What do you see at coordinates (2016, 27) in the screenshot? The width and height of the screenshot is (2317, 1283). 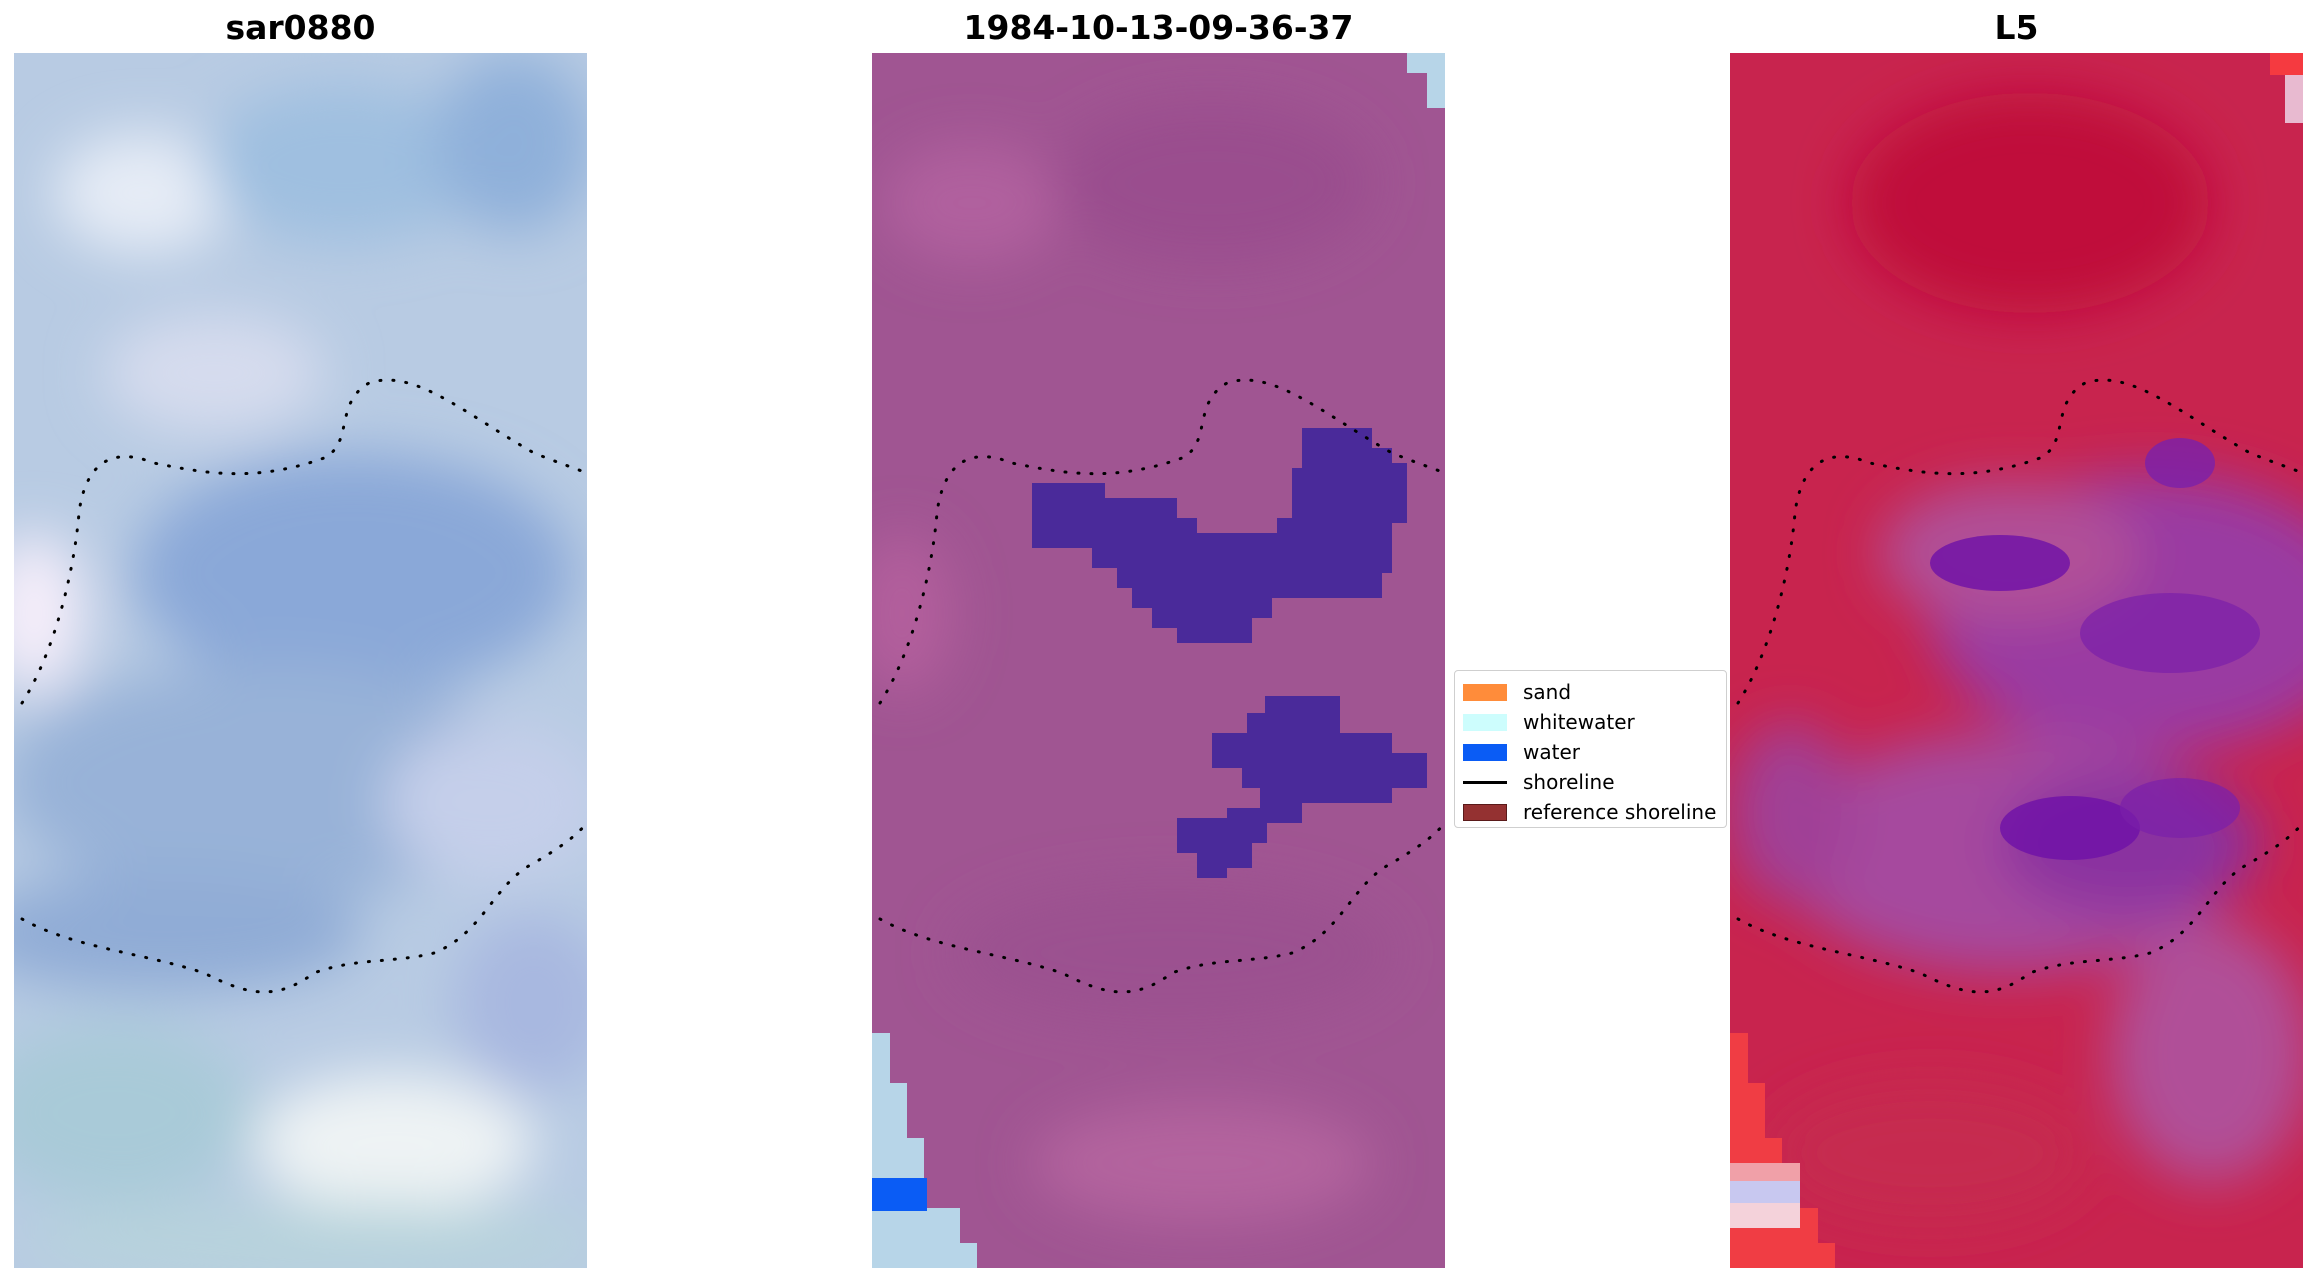 I see `panel-title-nir: L5` at bounding box center [2016, 27].